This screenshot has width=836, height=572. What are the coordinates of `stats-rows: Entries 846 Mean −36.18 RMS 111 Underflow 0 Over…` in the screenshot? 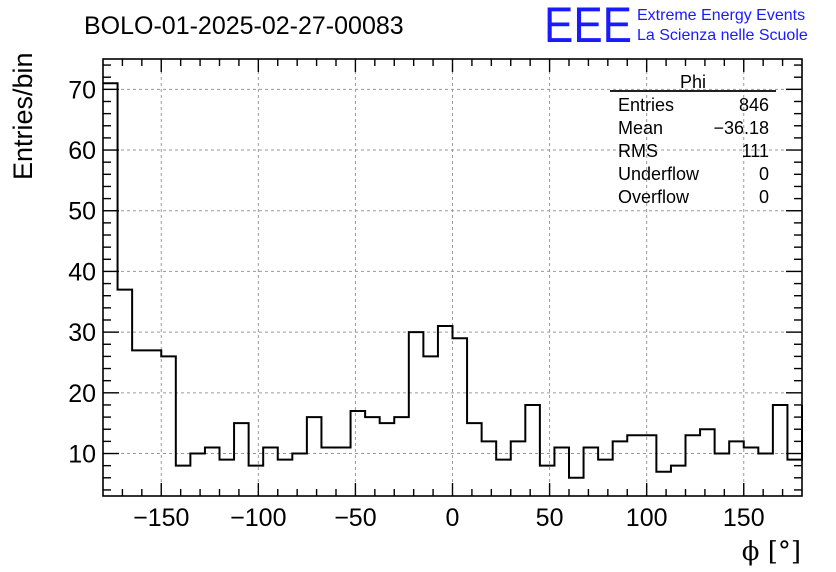 It's located at (693, 151).